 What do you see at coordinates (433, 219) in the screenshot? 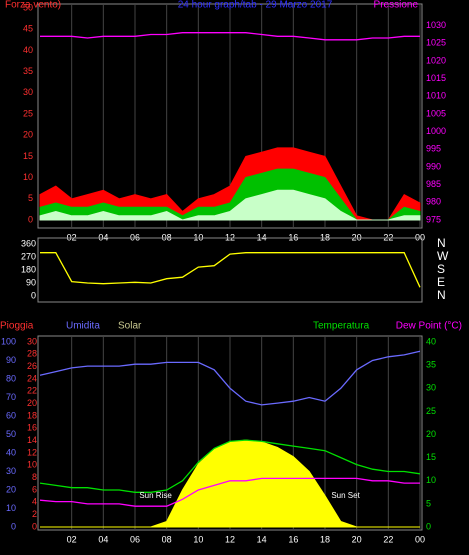
I see `y-tick-label: 975` at bounding box center [433, 219].